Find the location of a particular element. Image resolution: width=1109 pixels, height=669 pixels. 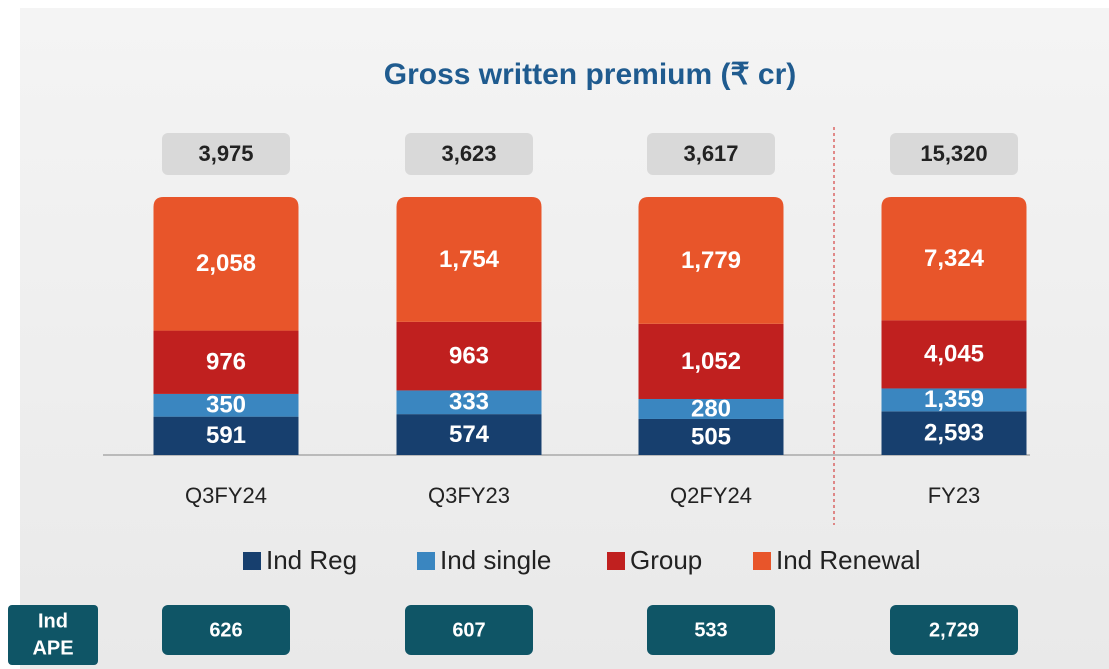

segment-label: 2,058 is located at coordinates (226, 263).